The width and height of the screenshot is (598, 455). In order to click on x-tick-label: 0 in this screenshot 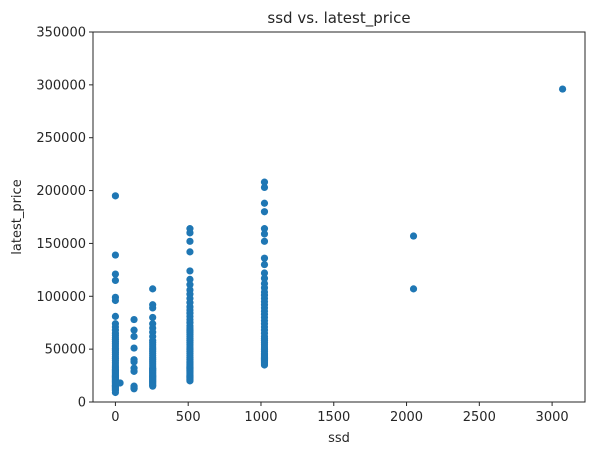, I will do `click(115, 417)`.